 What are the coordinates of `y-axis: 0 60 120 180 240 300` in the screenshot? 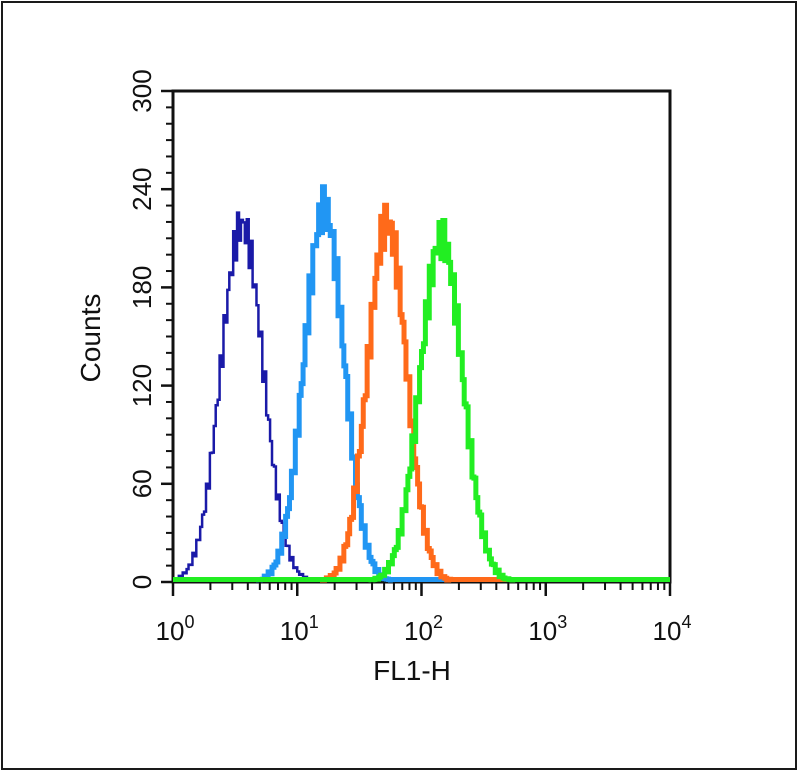 It's located at (150, 329).